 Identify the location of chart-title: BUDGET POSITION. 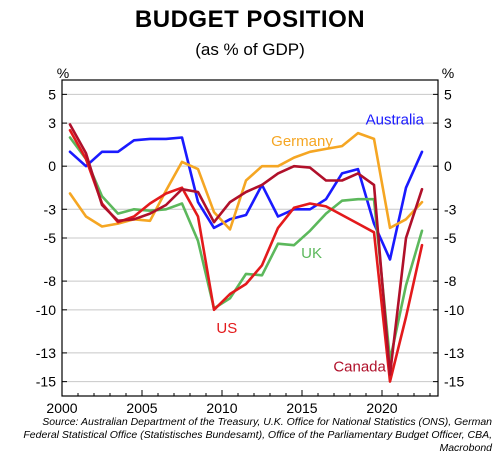
(250, 19).